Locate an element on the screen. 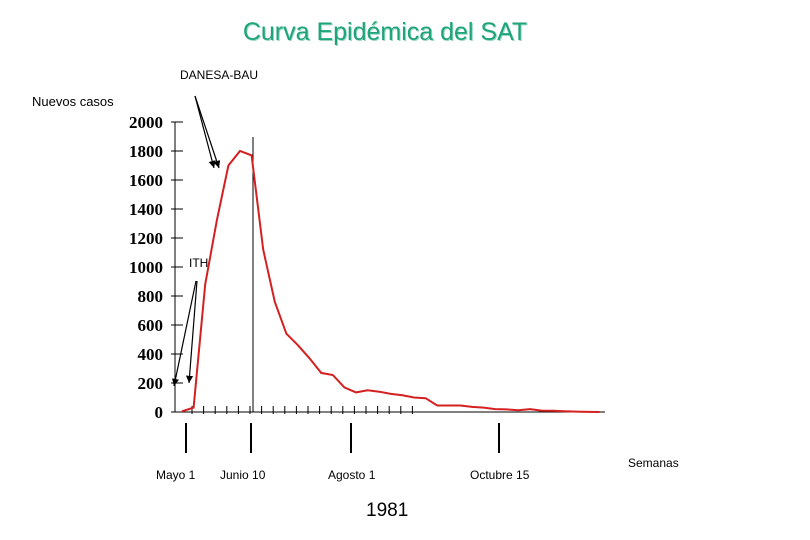  y-tick-label: 1800 is located at coordinates (146, 151).